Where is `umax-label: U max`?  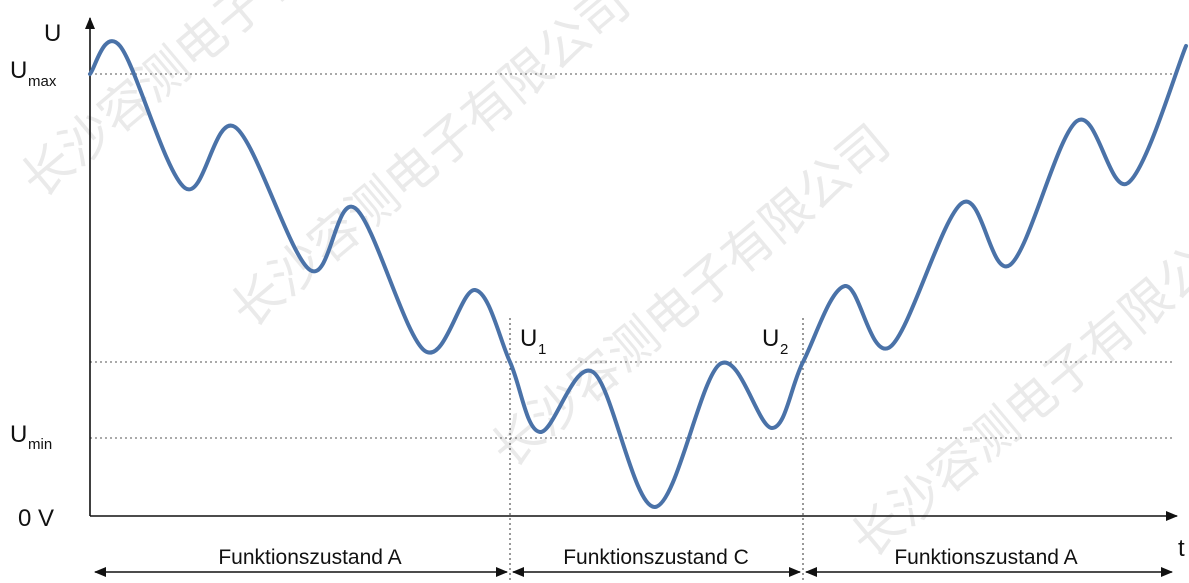
umax-label: U max is located at coordinates (33, 73).